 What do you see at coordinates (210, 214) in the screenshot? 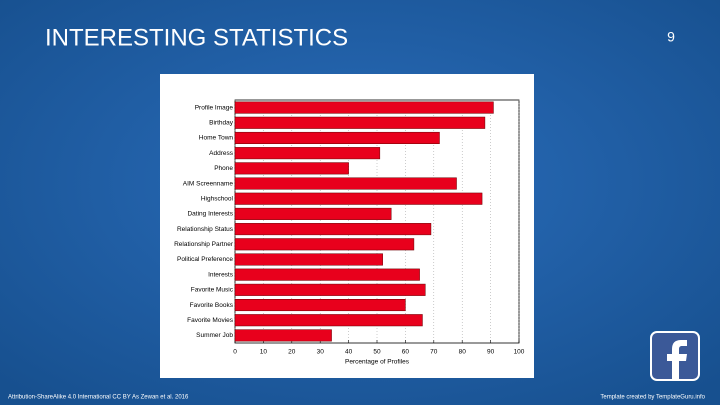
I see `y-tick-label: Dating Interests` at bounding box center [210, 214].